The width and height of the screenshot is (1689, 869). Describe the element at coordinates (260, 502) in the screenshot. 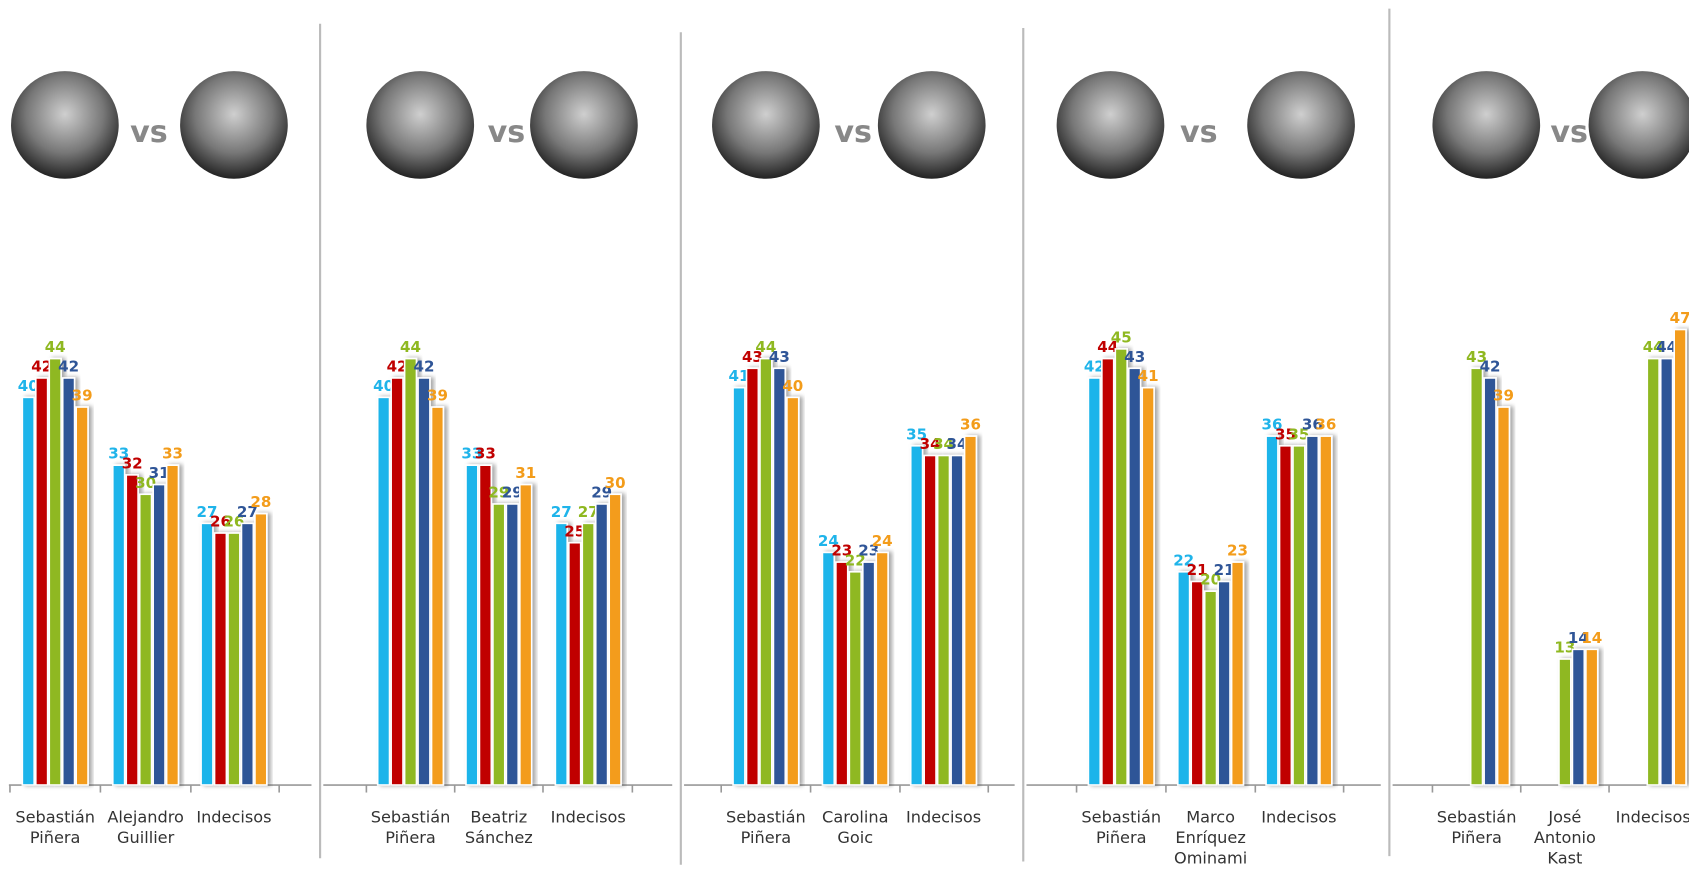

I see `value-label: 28` at that location.